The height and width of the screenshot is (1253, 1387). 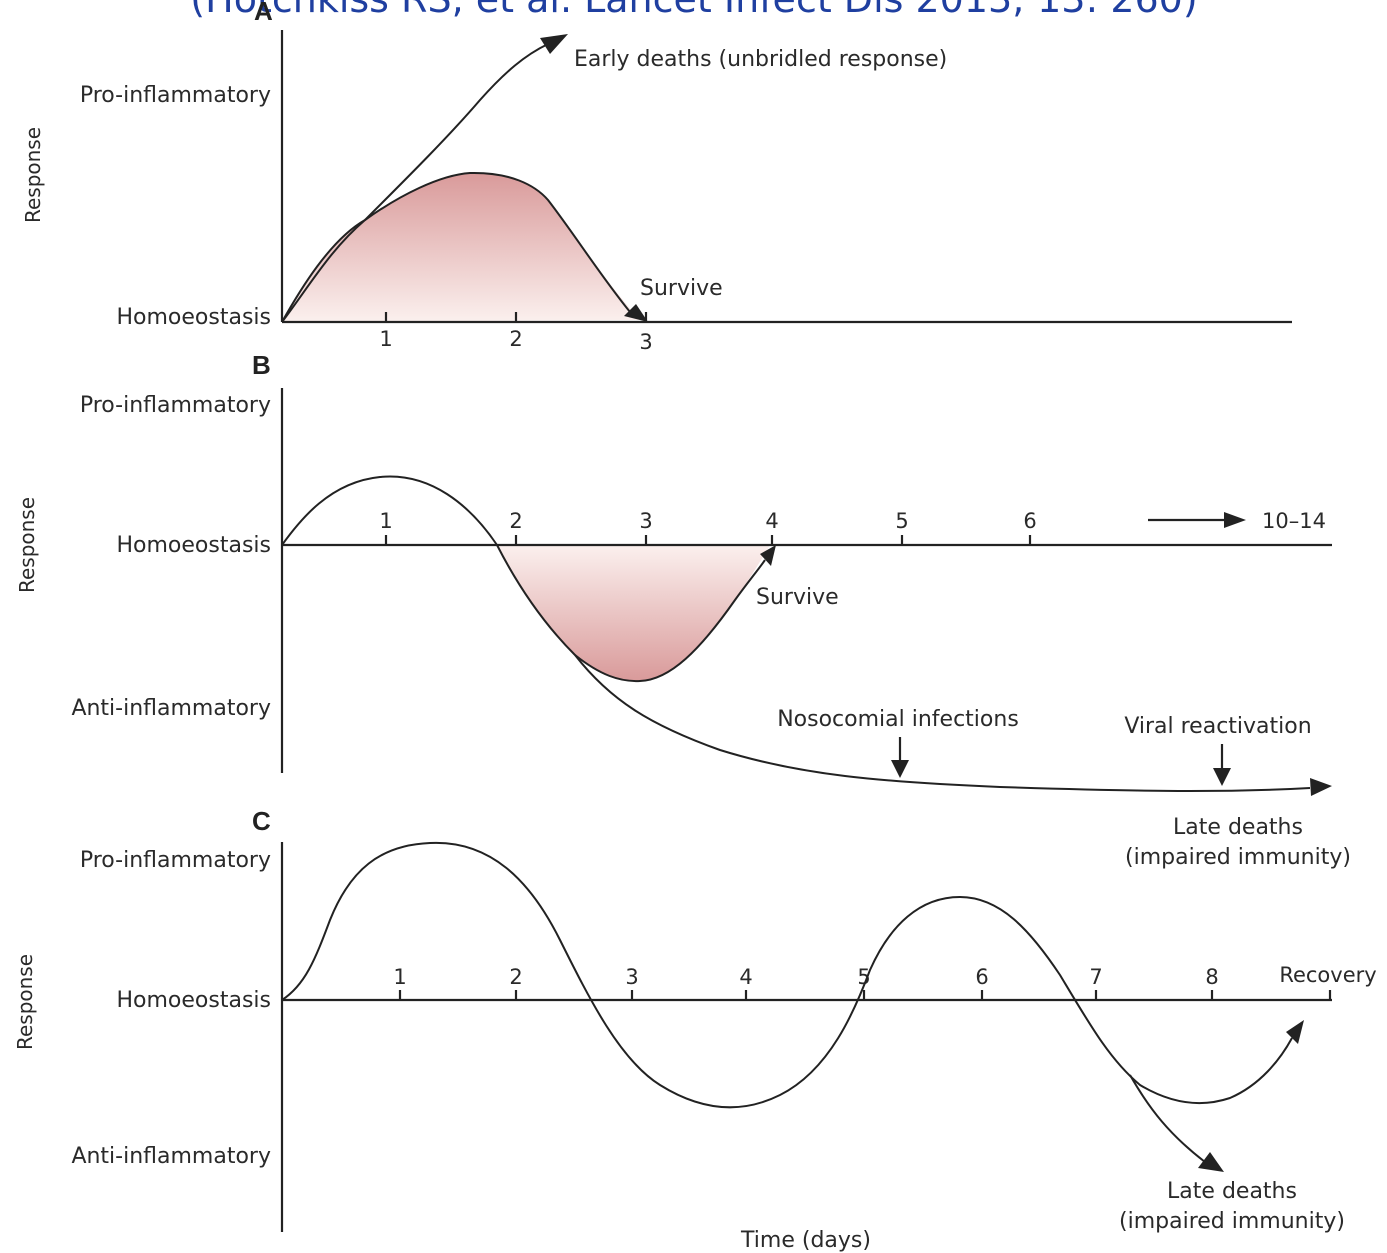 I want to click on panel-c-anti-label: Anti-inflammatory, so click(x=171, y=1156).